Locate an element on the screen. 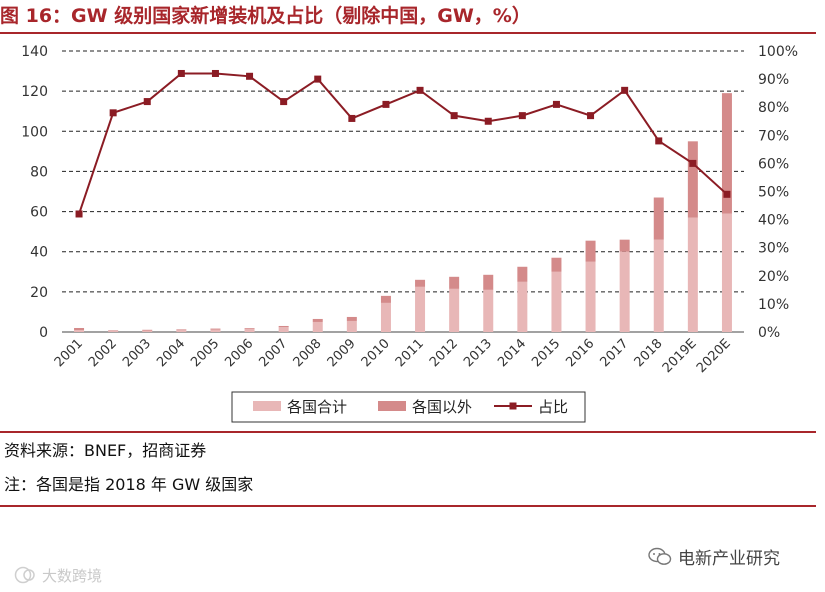 The image size is (825, 592). left-axis-tick-label: 20 is located at coordinates (39, 293).